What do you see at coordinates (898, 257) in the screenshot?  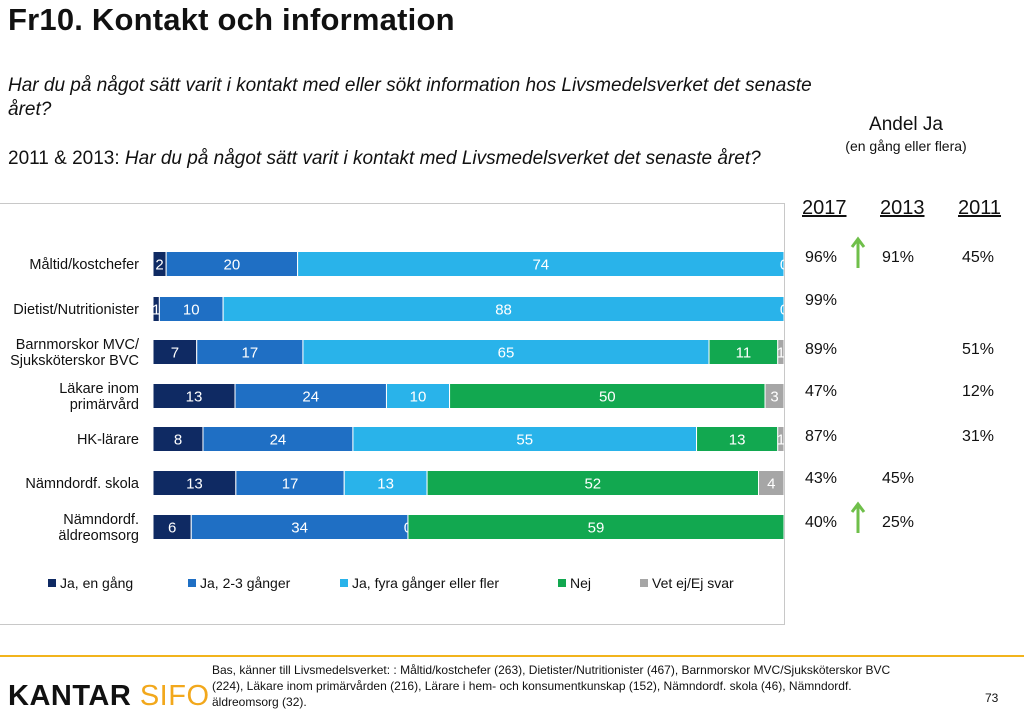 I see `andel-value-2013: 91%` at bounding box center [898, 257].